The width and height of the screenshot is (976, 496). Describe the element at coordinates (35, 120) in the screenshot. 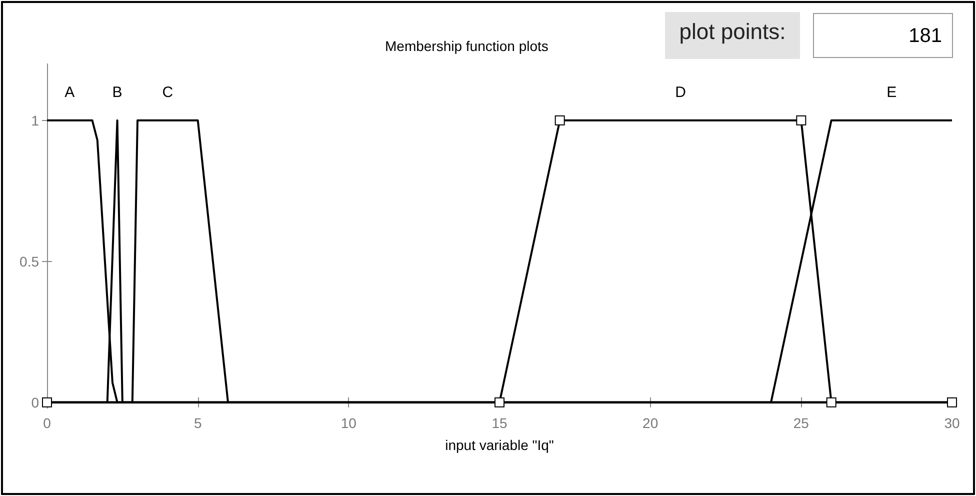

I see `y-tick-label: 1` at that location.